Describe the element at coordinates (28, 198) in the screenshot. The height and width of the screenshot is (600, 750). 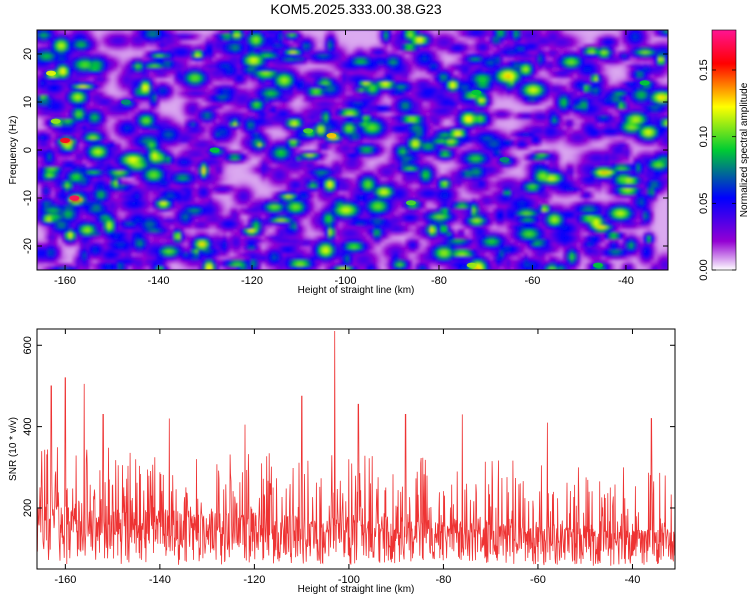
I see `y-tick-label: -10` at that location.